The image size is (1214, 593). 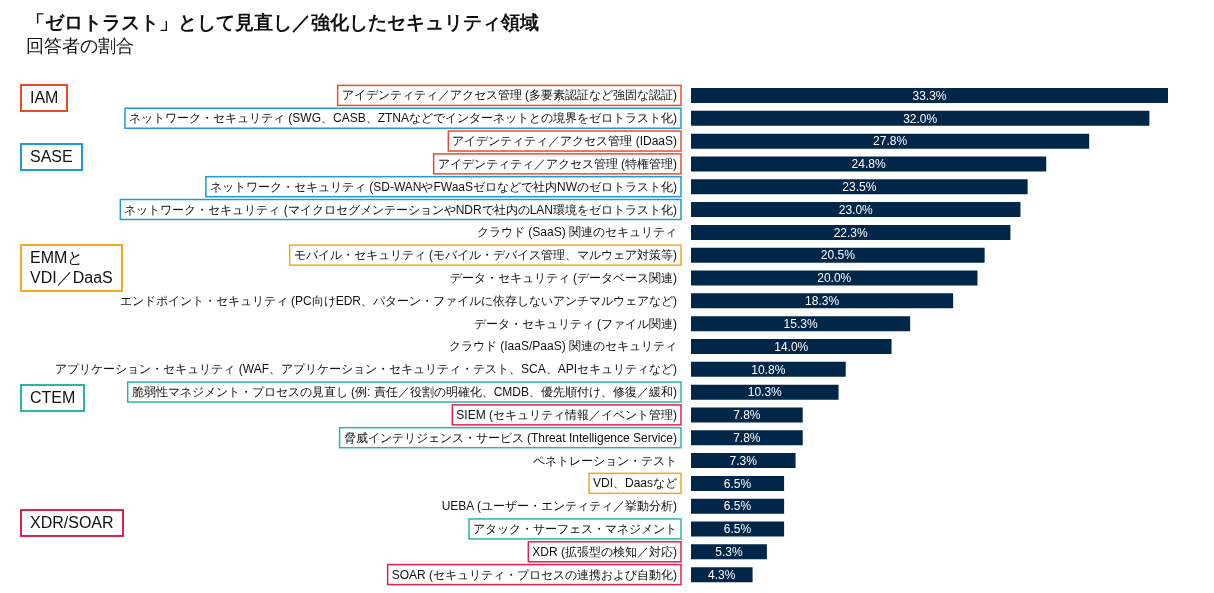 What do you see at coordinates (44, 98) in the screenshot?
I see `text: IAM` at bounding box center [44, 98].